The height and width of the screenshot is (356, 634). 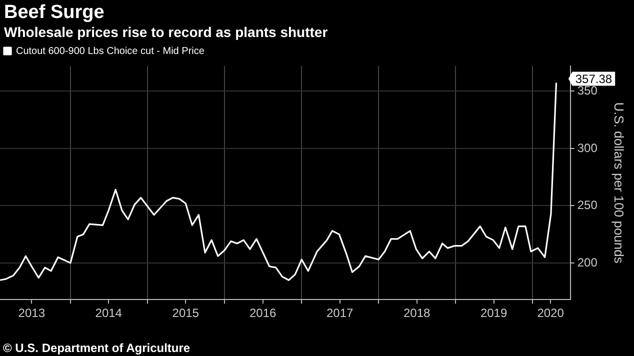 What do you see at coordinates (587, 205) in the screenshot?
I see `y-tick-label: 250` at bounding box center [587, 205].